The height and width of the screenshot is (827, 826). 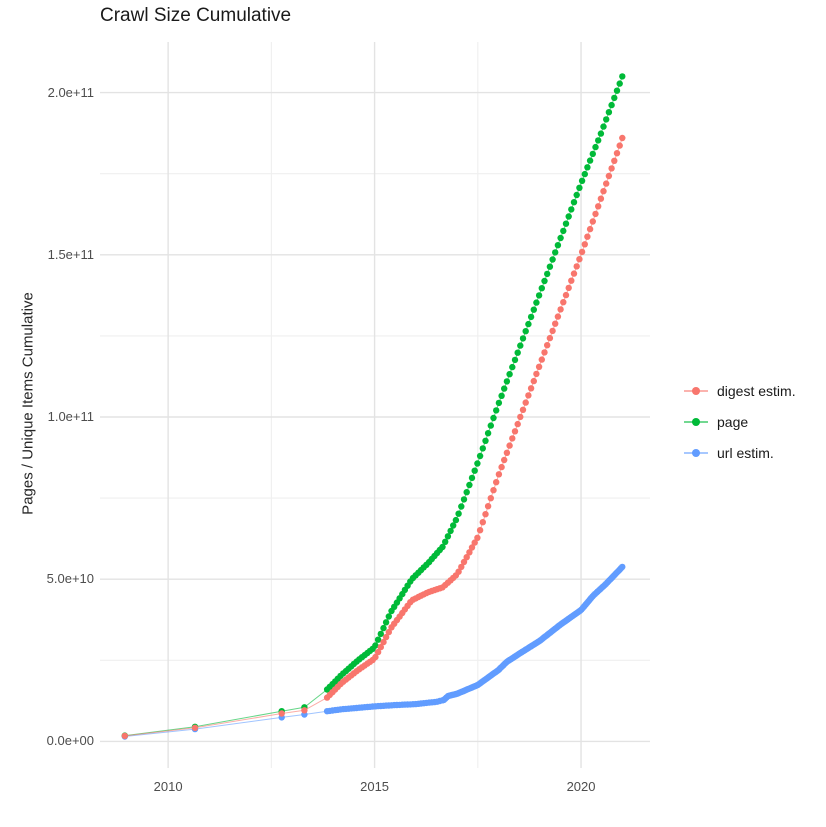 I want to click on legend-key-digest-icon, so click(x=696, y=391).